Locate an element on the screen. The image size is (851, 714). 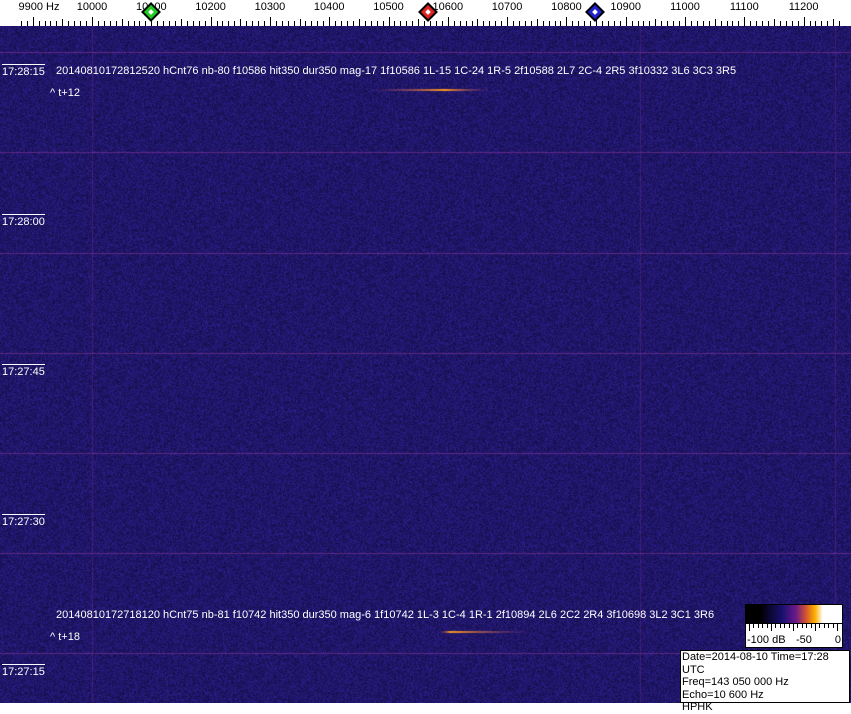
time-label: 17:27:45 is located at coordinates (23, 371).